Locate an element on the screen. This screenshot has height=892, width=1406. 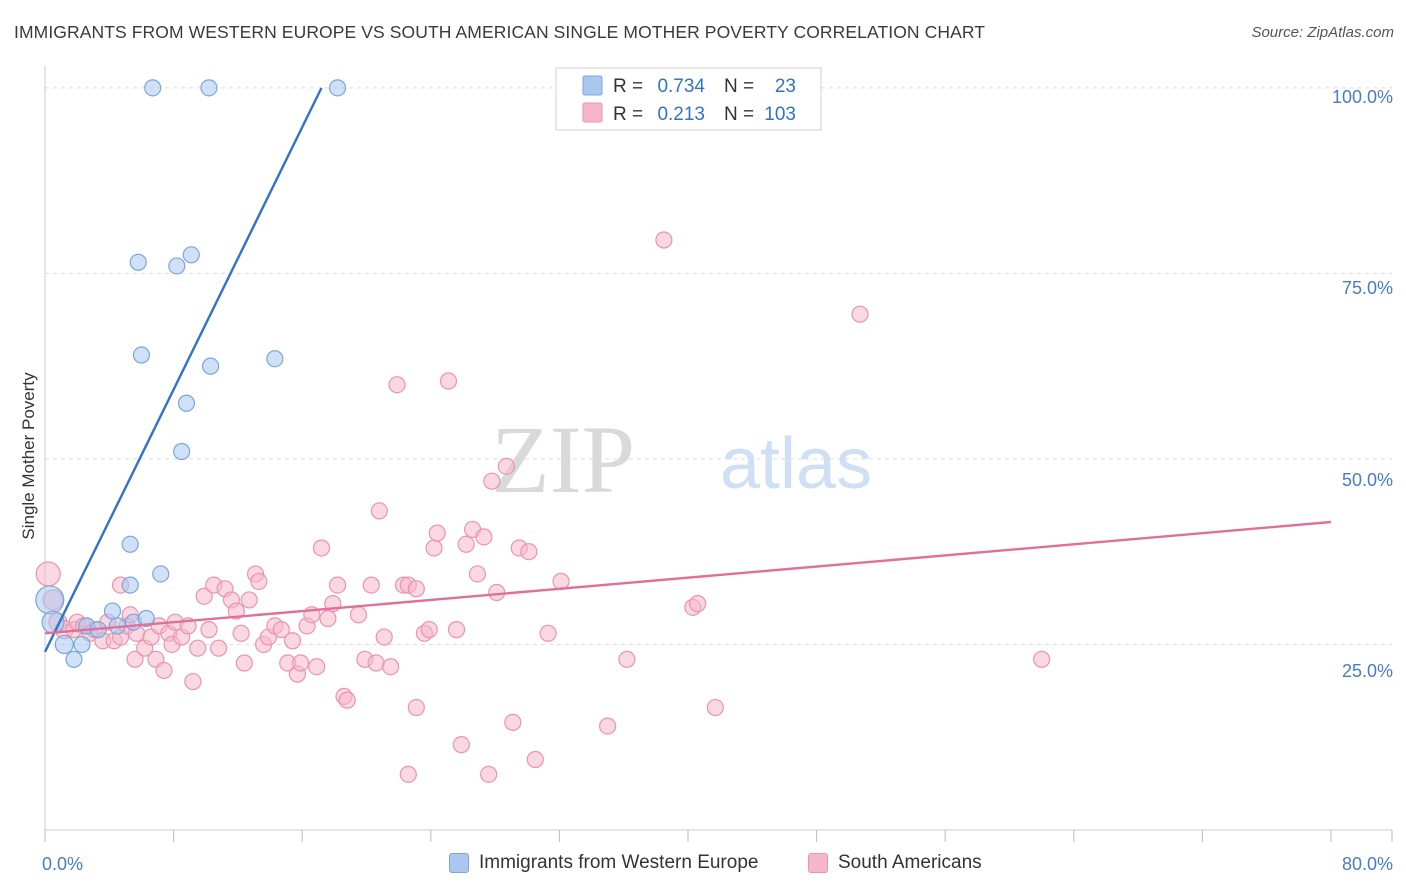
y-tick-label-50: 50.0% is located at coordinates (1367, 480).